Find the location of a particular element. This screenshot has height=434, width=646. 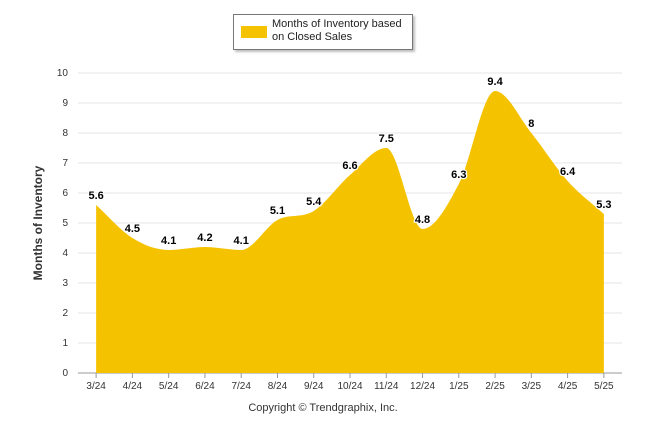

data-label: 5.4 is located at coordinates (314, 202).